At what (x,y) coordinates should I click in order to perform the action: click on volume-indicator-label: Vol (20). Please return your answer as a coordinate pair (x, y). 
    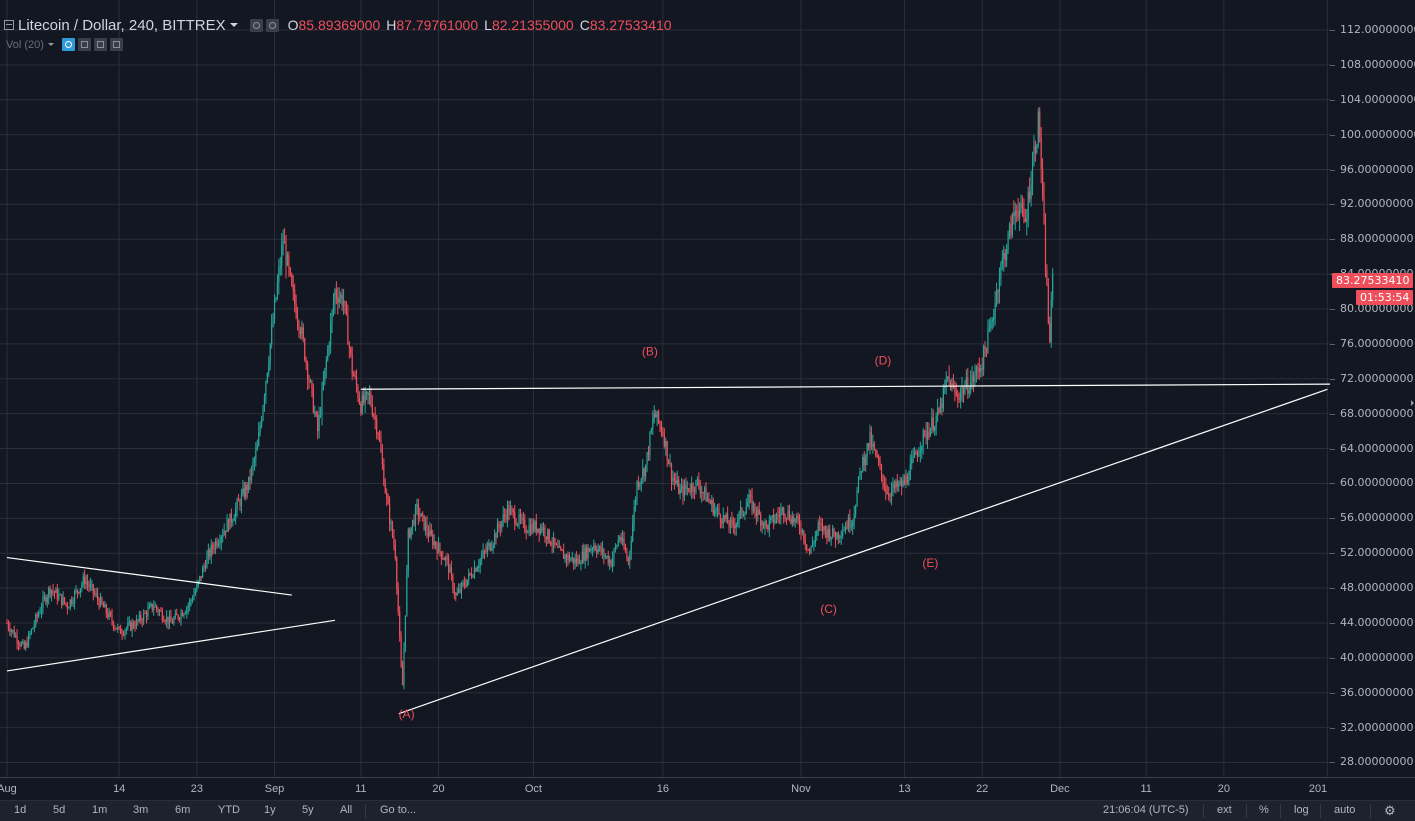
    Looking at the image, I should click on (25, 44).